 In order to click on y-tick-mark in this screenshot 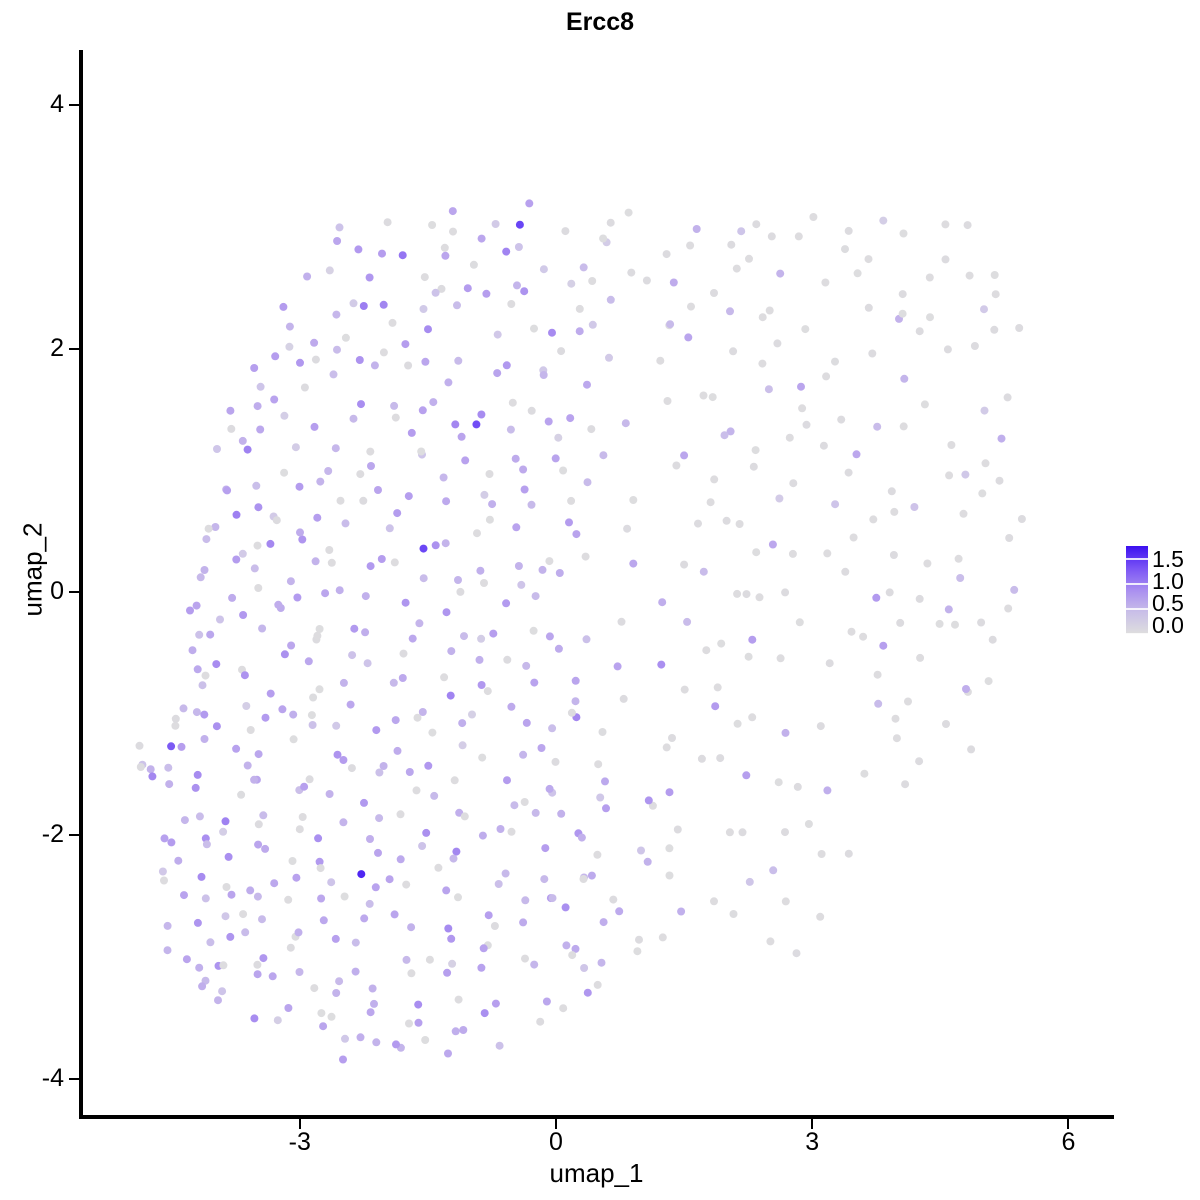, I will do `click(74, 835)`.